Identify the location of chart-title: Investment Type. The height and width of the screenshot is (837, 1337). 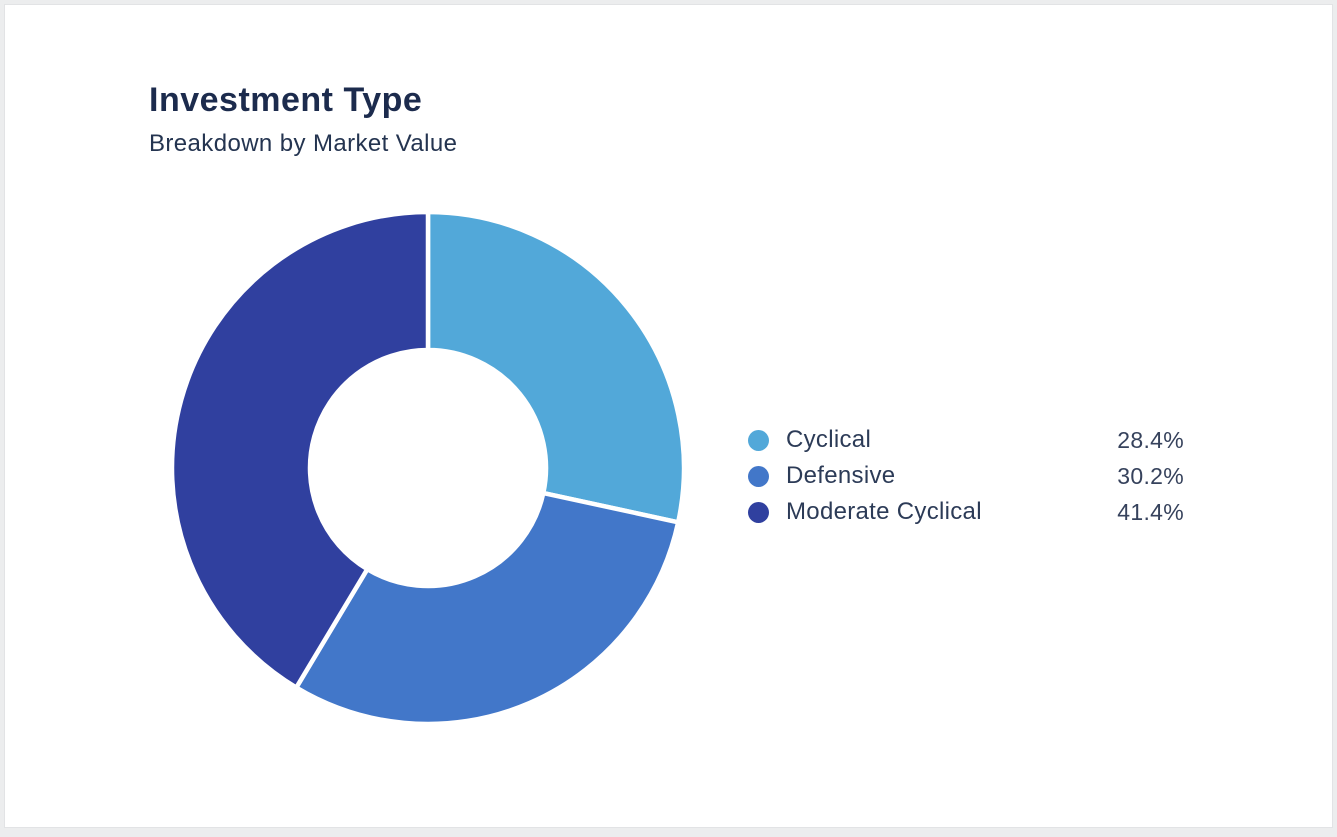
(286, 100).